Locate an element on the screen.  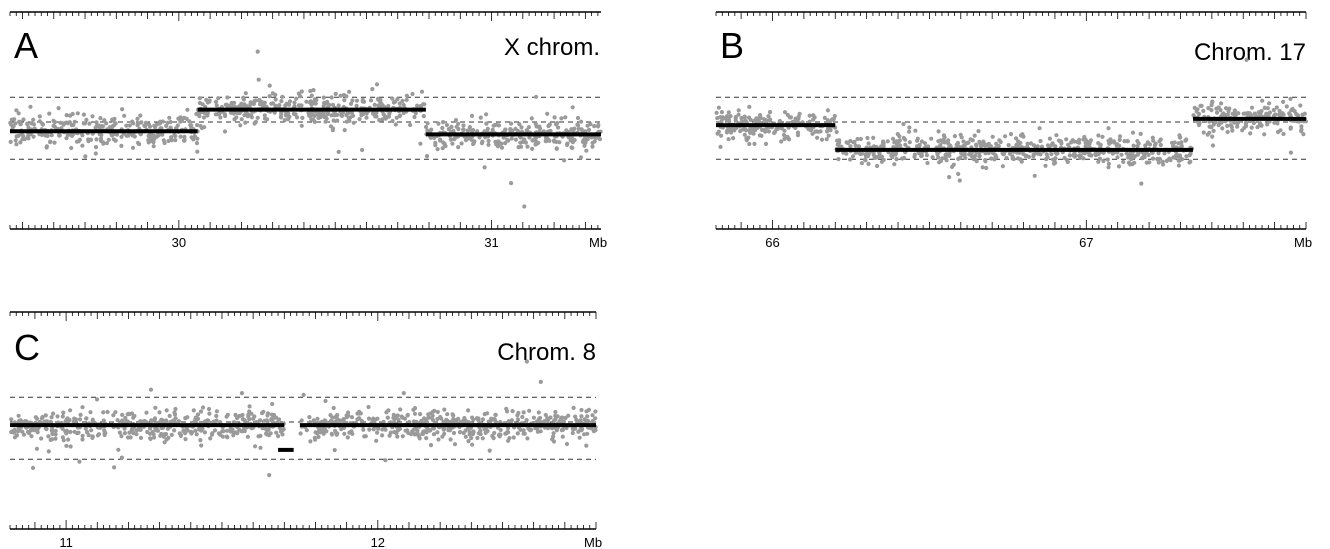
tick-label-66: 66 is located at coordinates (772, 242).